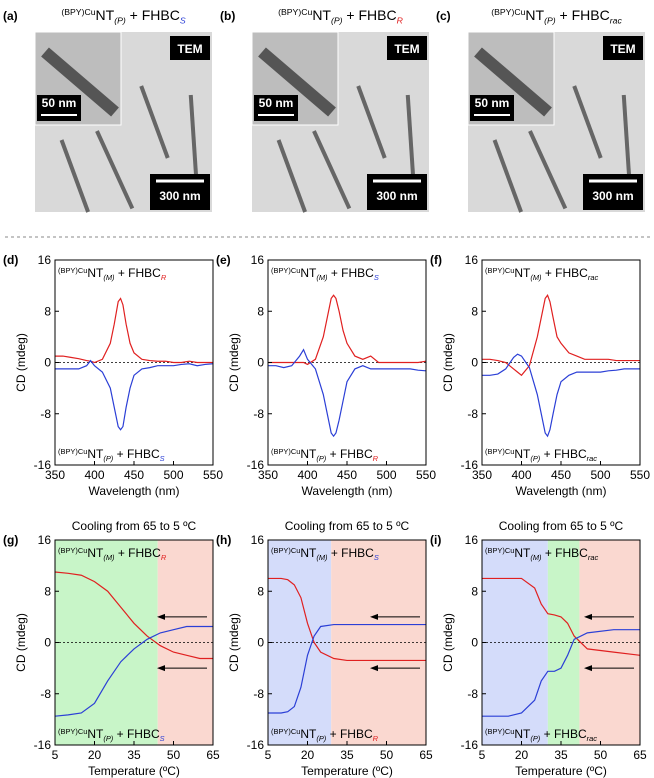  Describe the element at coordinates (587, 122) in the screenshot. I see `tem-rod` at that location.